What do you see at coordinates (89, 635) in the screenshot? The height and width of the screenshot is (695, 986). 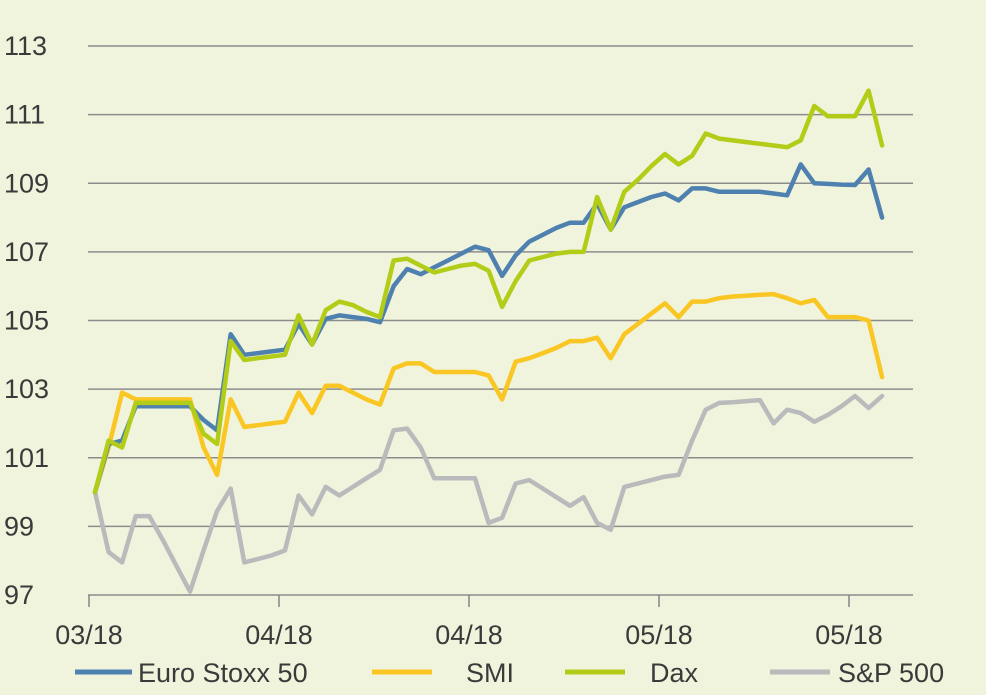 I see `x-tick-label: 03/18` at bounding box center [89, 635].